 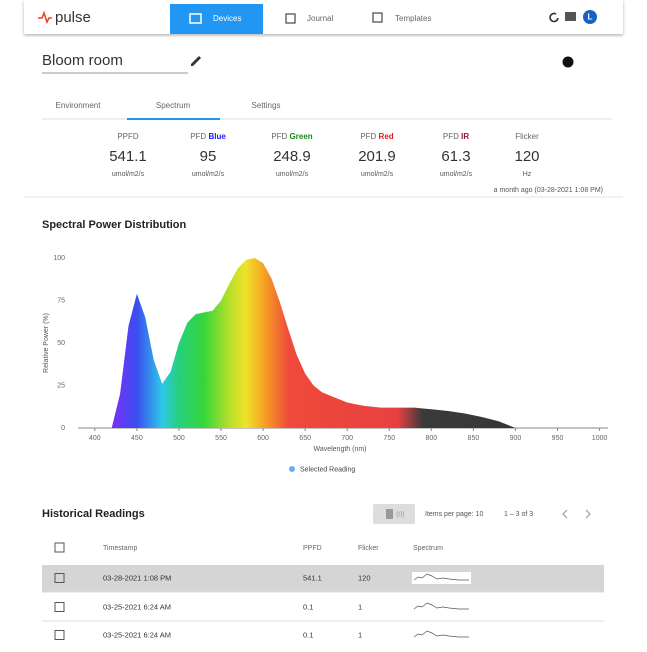 I want to click on metric-unit: Hz, so click(x=527, y=174).